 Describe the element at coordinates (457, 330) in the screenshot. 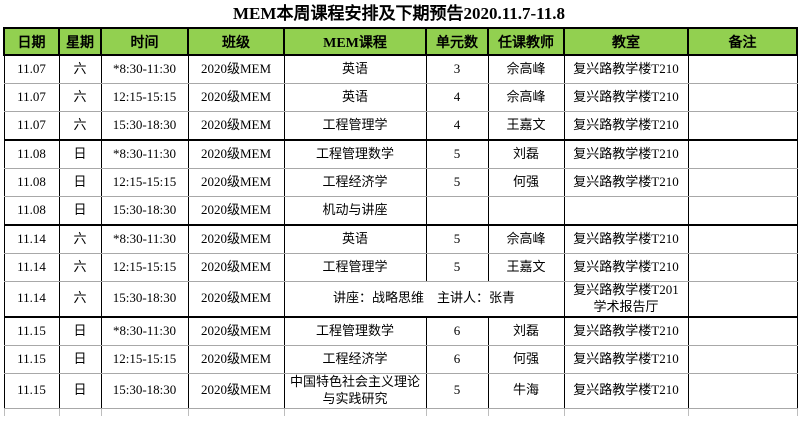

I see `cell-units: 6` at that location.